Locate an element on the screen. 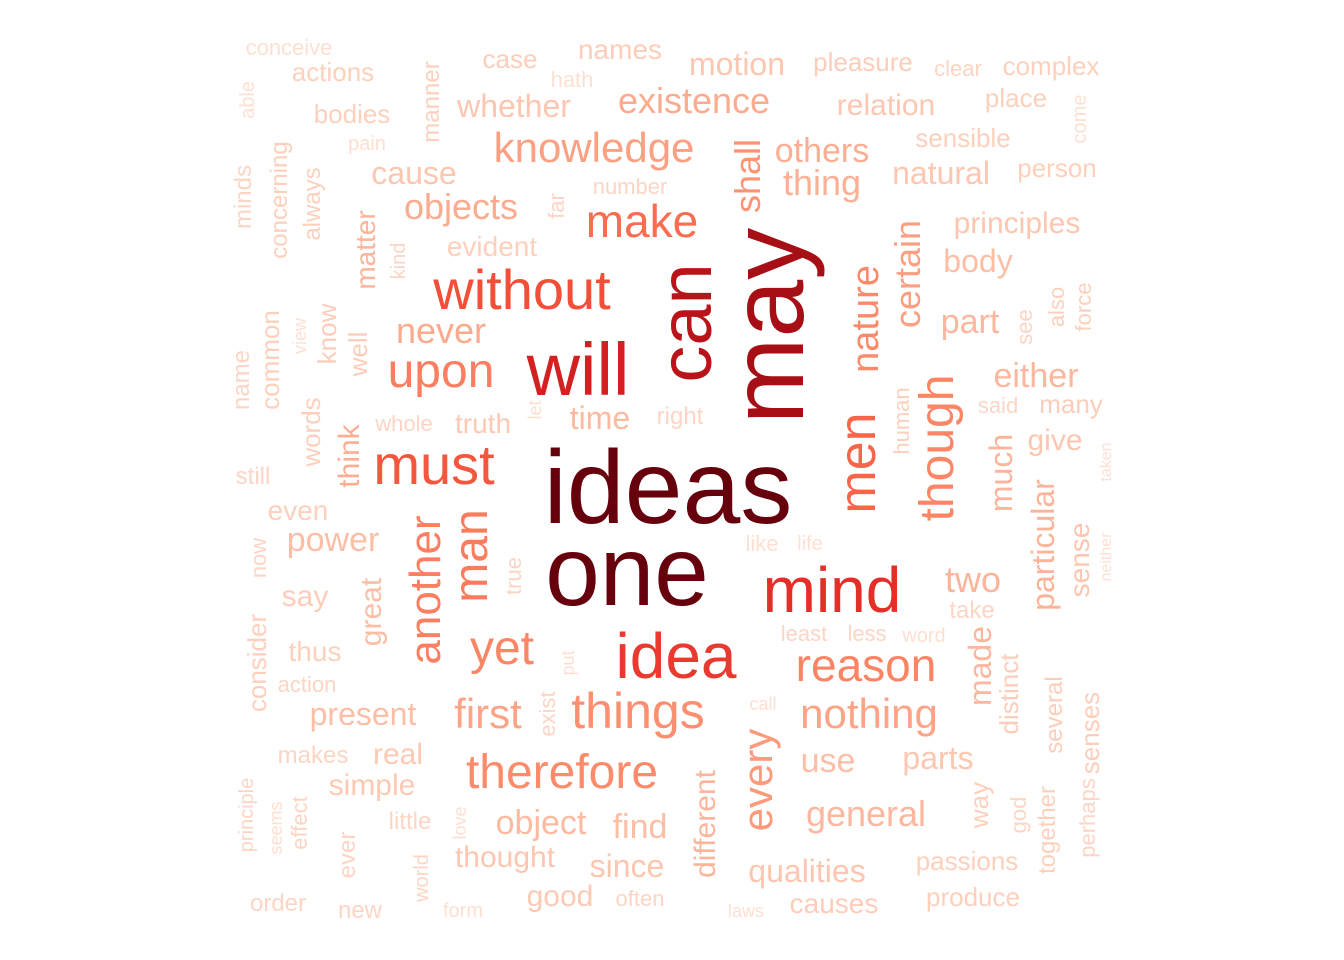 The width and height of the screenshot is (1344, 960). word-far: far is located at coordinates (556, 206).